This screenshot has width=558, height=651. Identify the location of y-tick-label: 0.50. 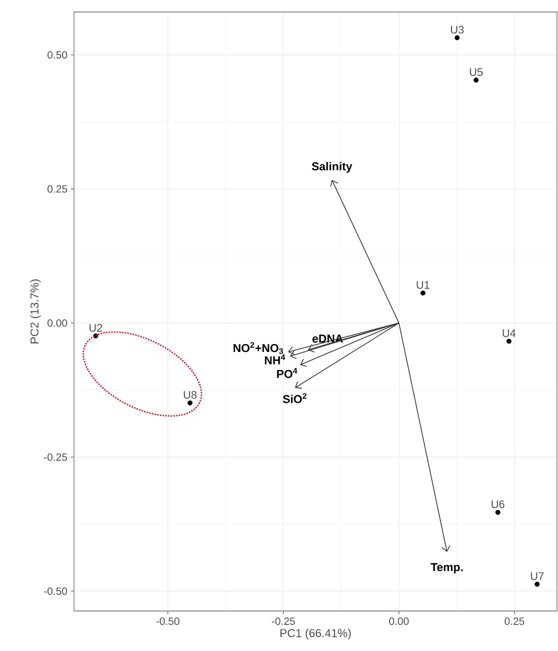
(58, 55).